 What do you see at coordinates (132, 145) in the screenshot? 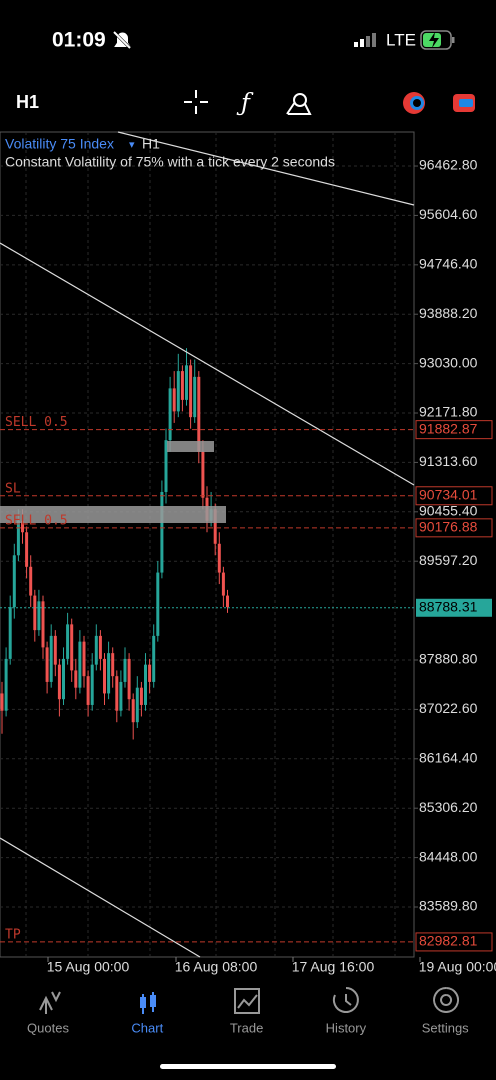
I see `symbol-dropdown: ▾` at bounding box center [132, 145].